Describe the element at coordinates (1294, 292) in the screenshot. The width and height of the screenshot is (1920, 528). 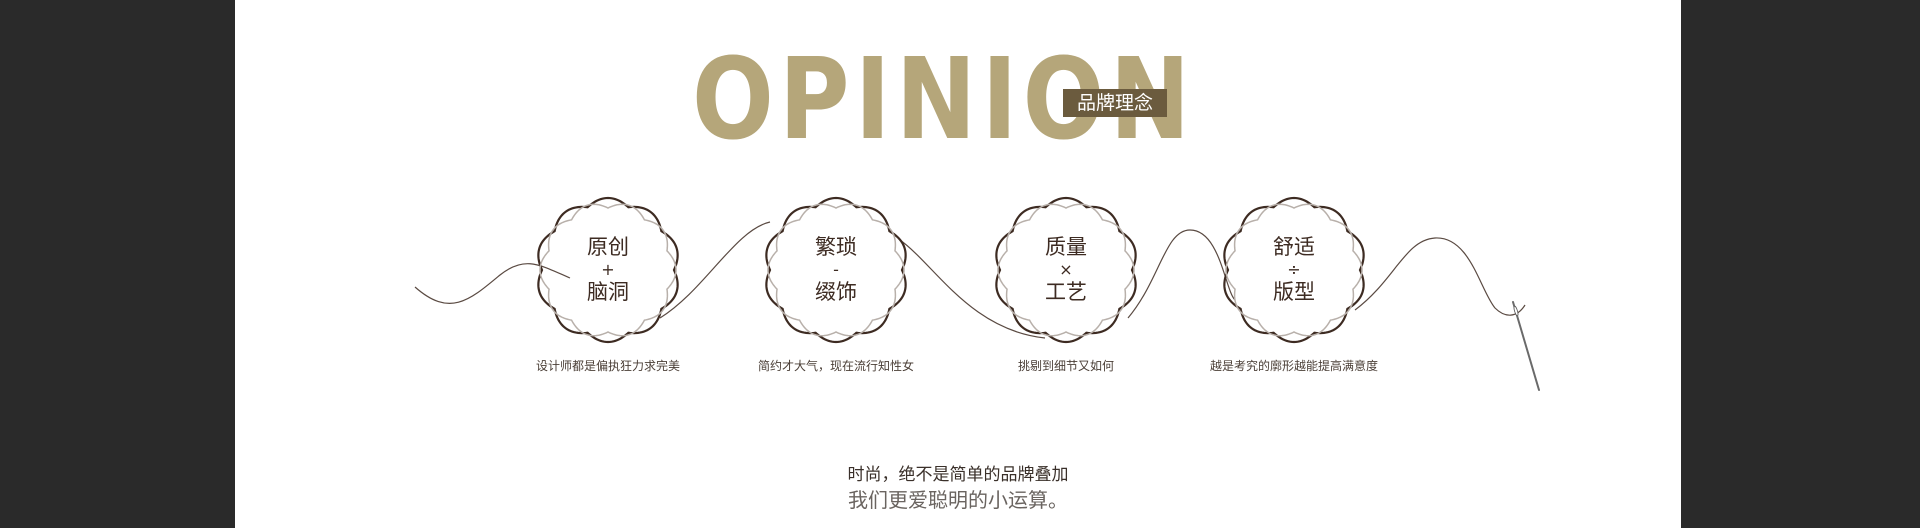
I see `badge-bottom-text: 版型` at that location.